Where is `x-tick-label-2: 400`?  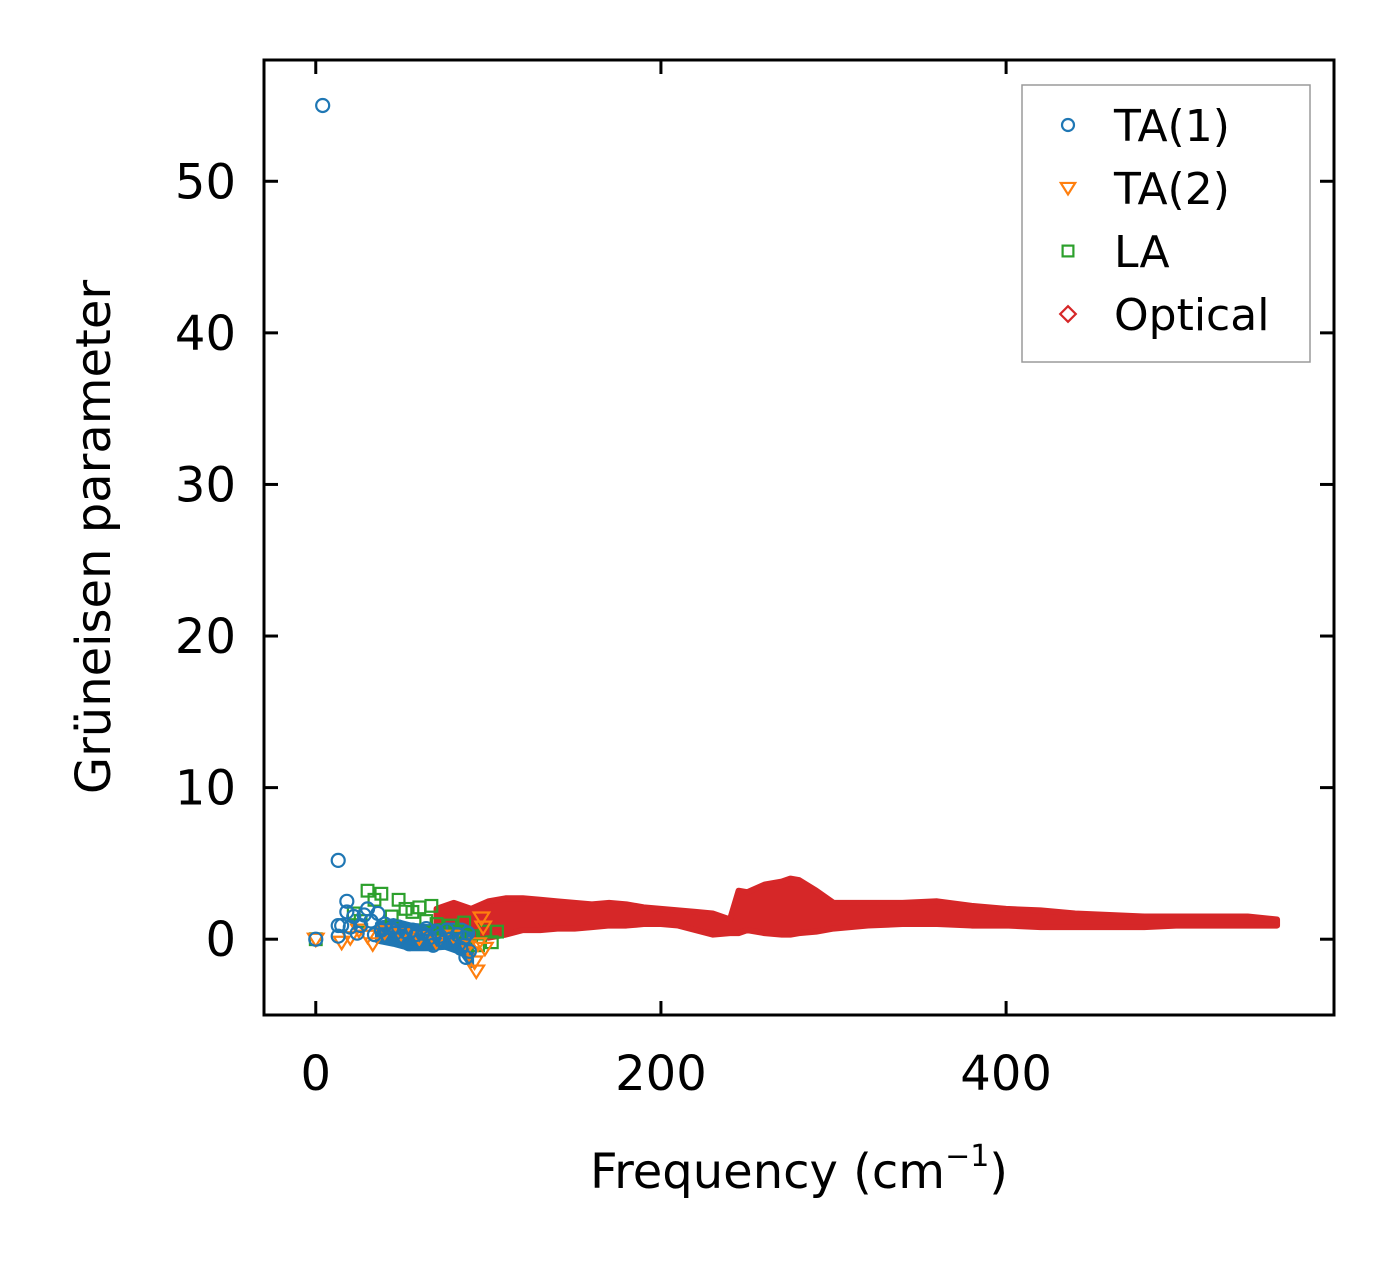 x-tick-label-2: 400 is located at coordinates (1006, 1074).